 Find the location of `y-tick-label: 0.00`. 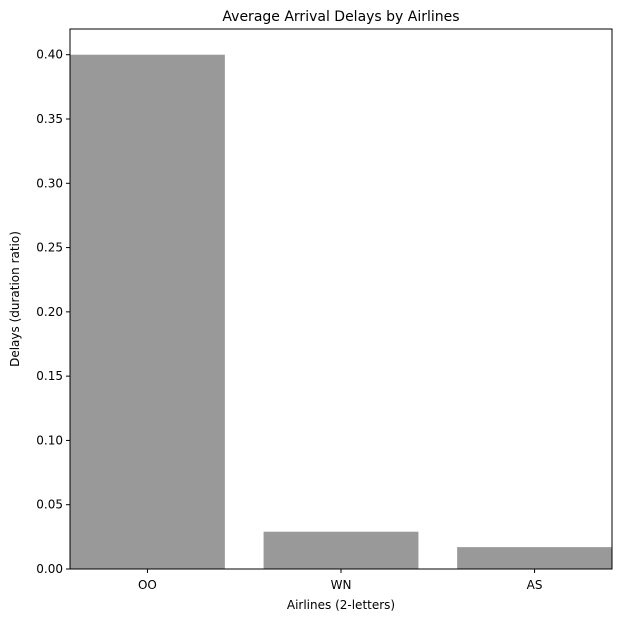

y-tick-label: 0.00 is located at coordinates (49, 569).